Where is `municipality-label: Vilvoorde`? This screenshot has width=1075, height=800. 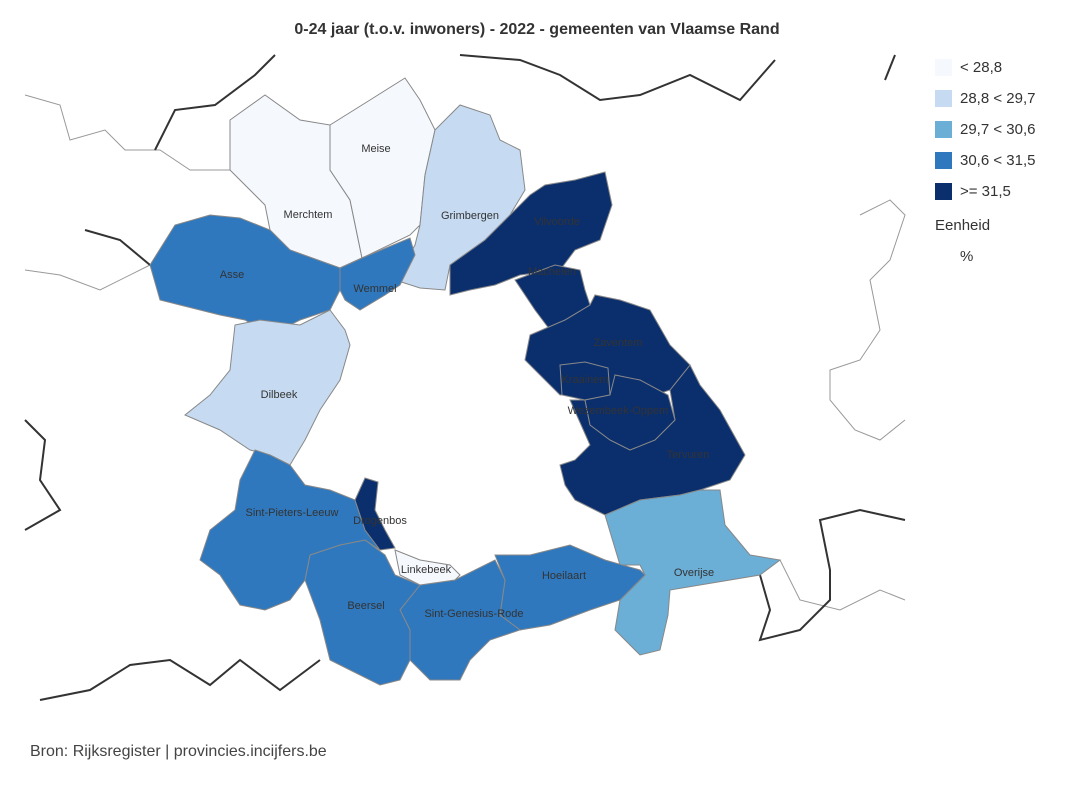
municipality-label: Vilvoorde is located at coordinates (557, 222).